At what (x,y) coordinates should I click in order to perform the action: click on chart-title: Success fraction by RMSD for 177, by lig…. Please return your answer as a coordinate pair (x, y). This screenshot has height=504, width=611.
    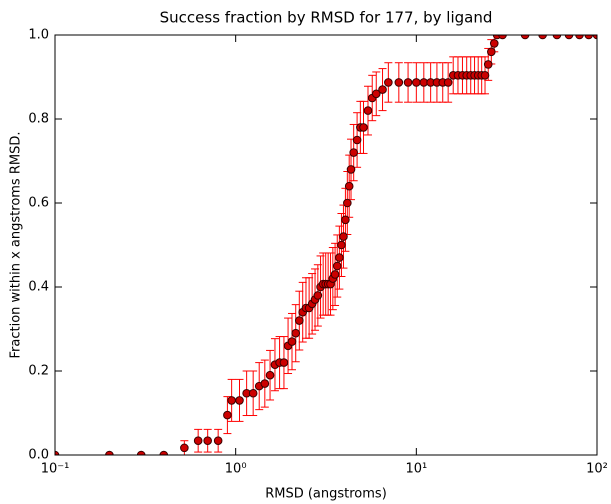
    Looking at the image, I should click on (326, 18).